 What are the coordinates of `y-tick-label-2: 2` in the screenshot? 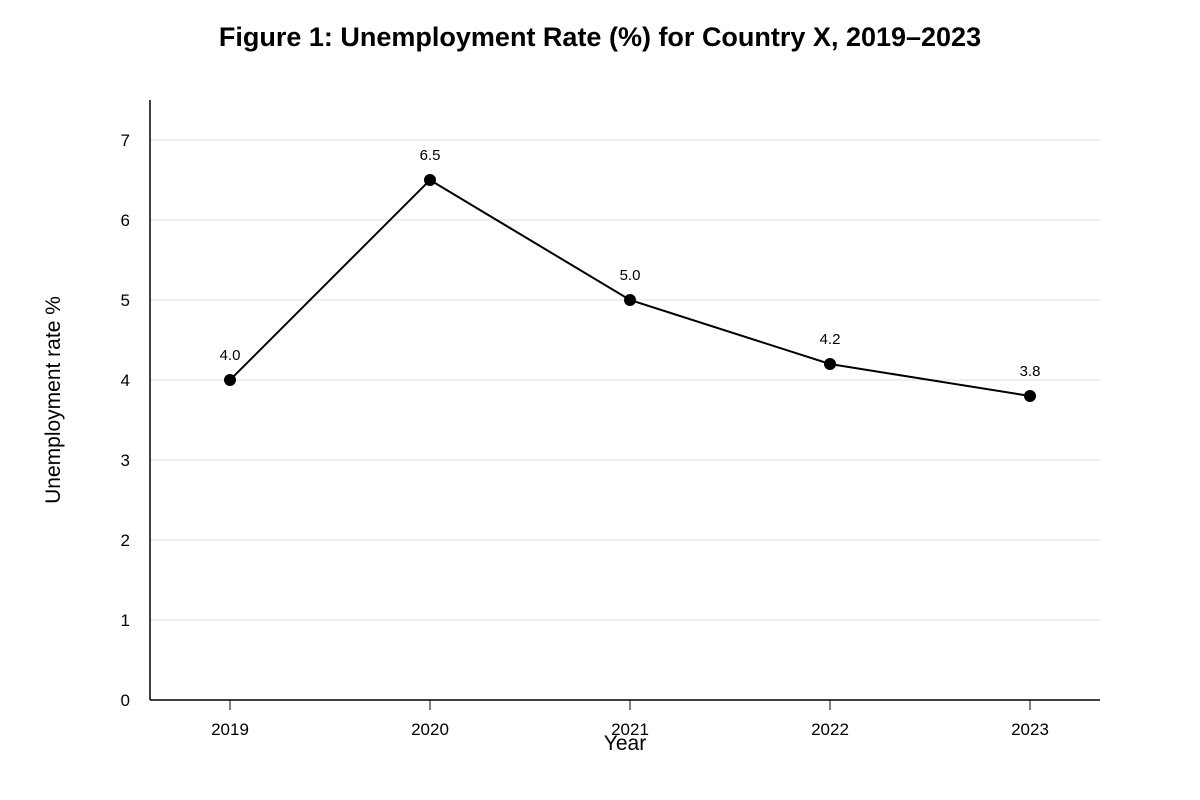 It's located at (125, 540).